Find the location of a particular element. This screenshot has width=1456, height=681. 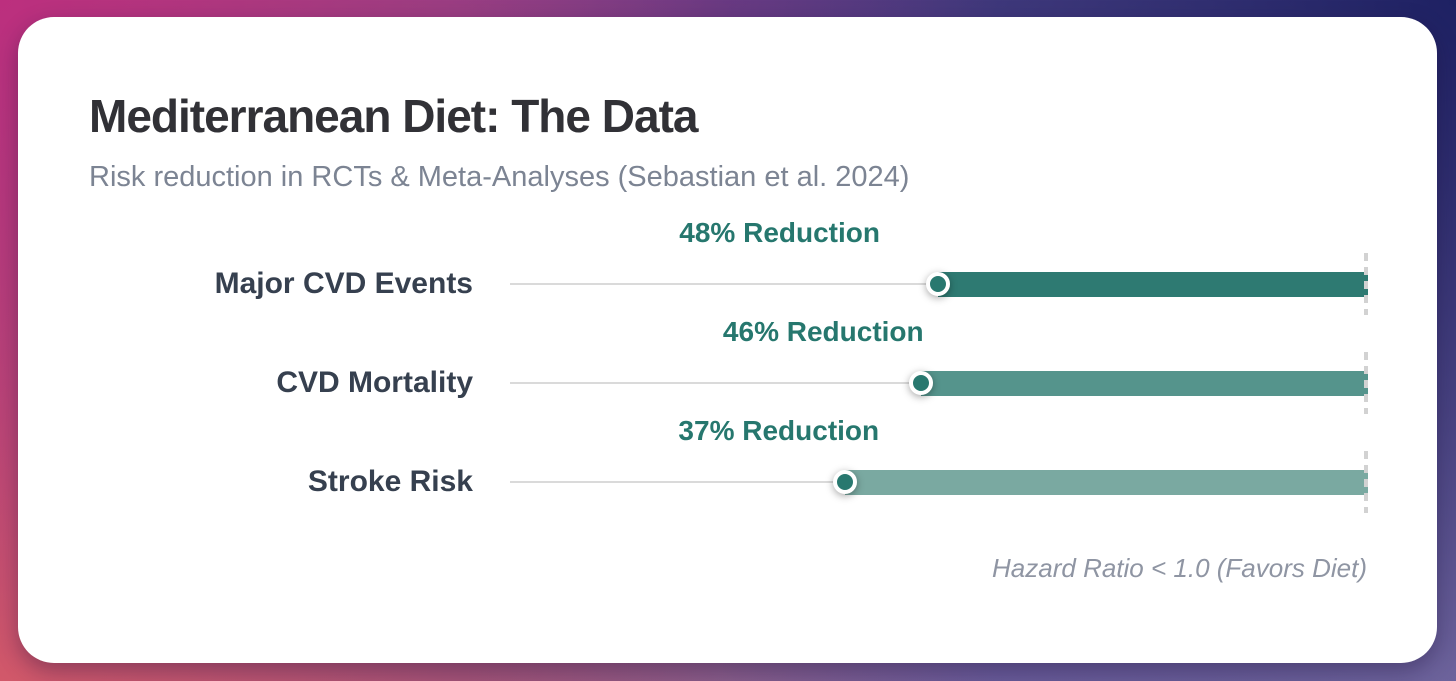

axis-note: Hazard Ratio < 1.0 (Favors Diet) is located at coordinates (1179, 568).